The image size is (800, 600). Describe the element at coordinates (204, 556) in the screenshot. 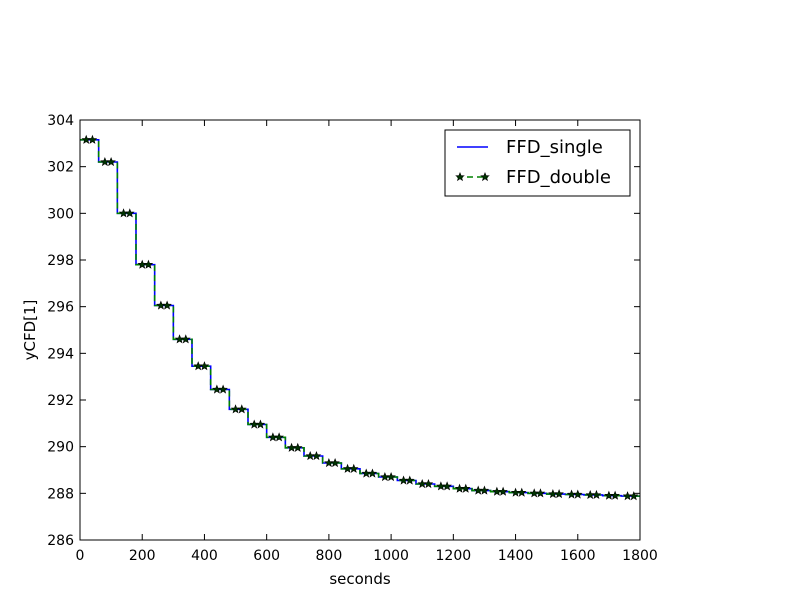

I see `x-tick-label: 400` at that location.